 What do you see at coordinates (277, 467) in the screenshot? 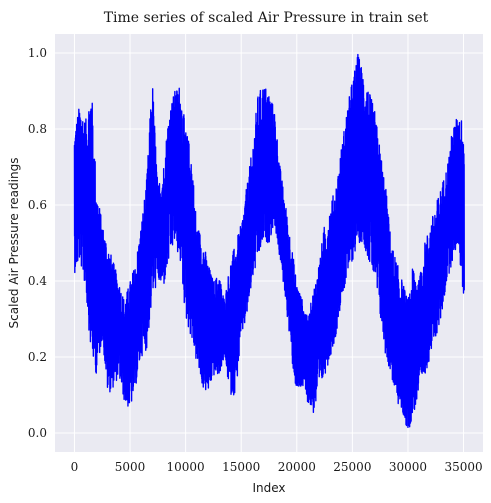
I see `x-axis-ticks: 0 5000 10000 15000 20000 25000 30000 35000` at bounding box center [277, 467].